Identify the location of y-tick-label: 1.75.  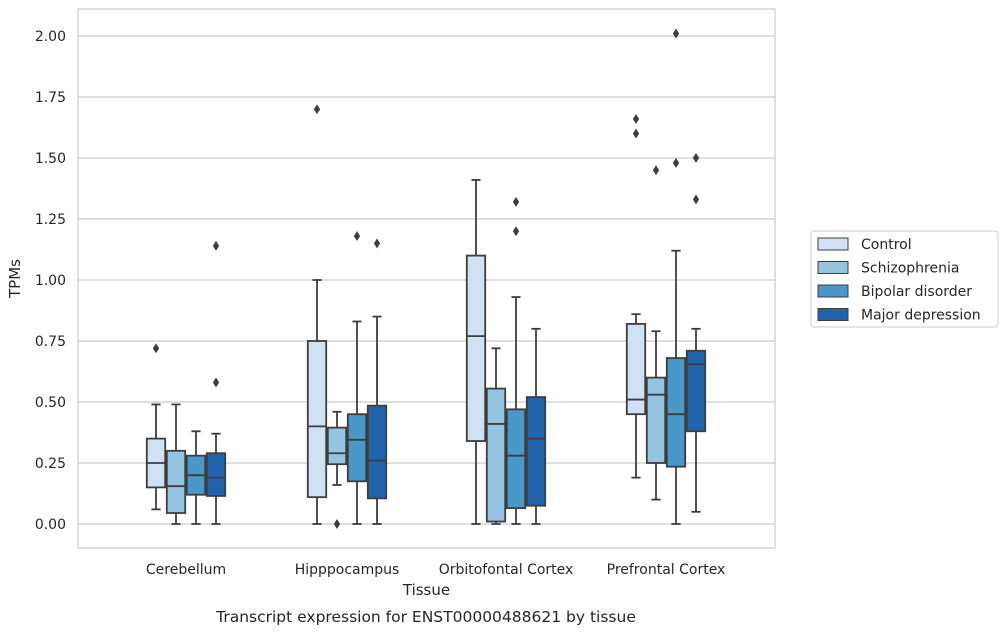
(50, 98).